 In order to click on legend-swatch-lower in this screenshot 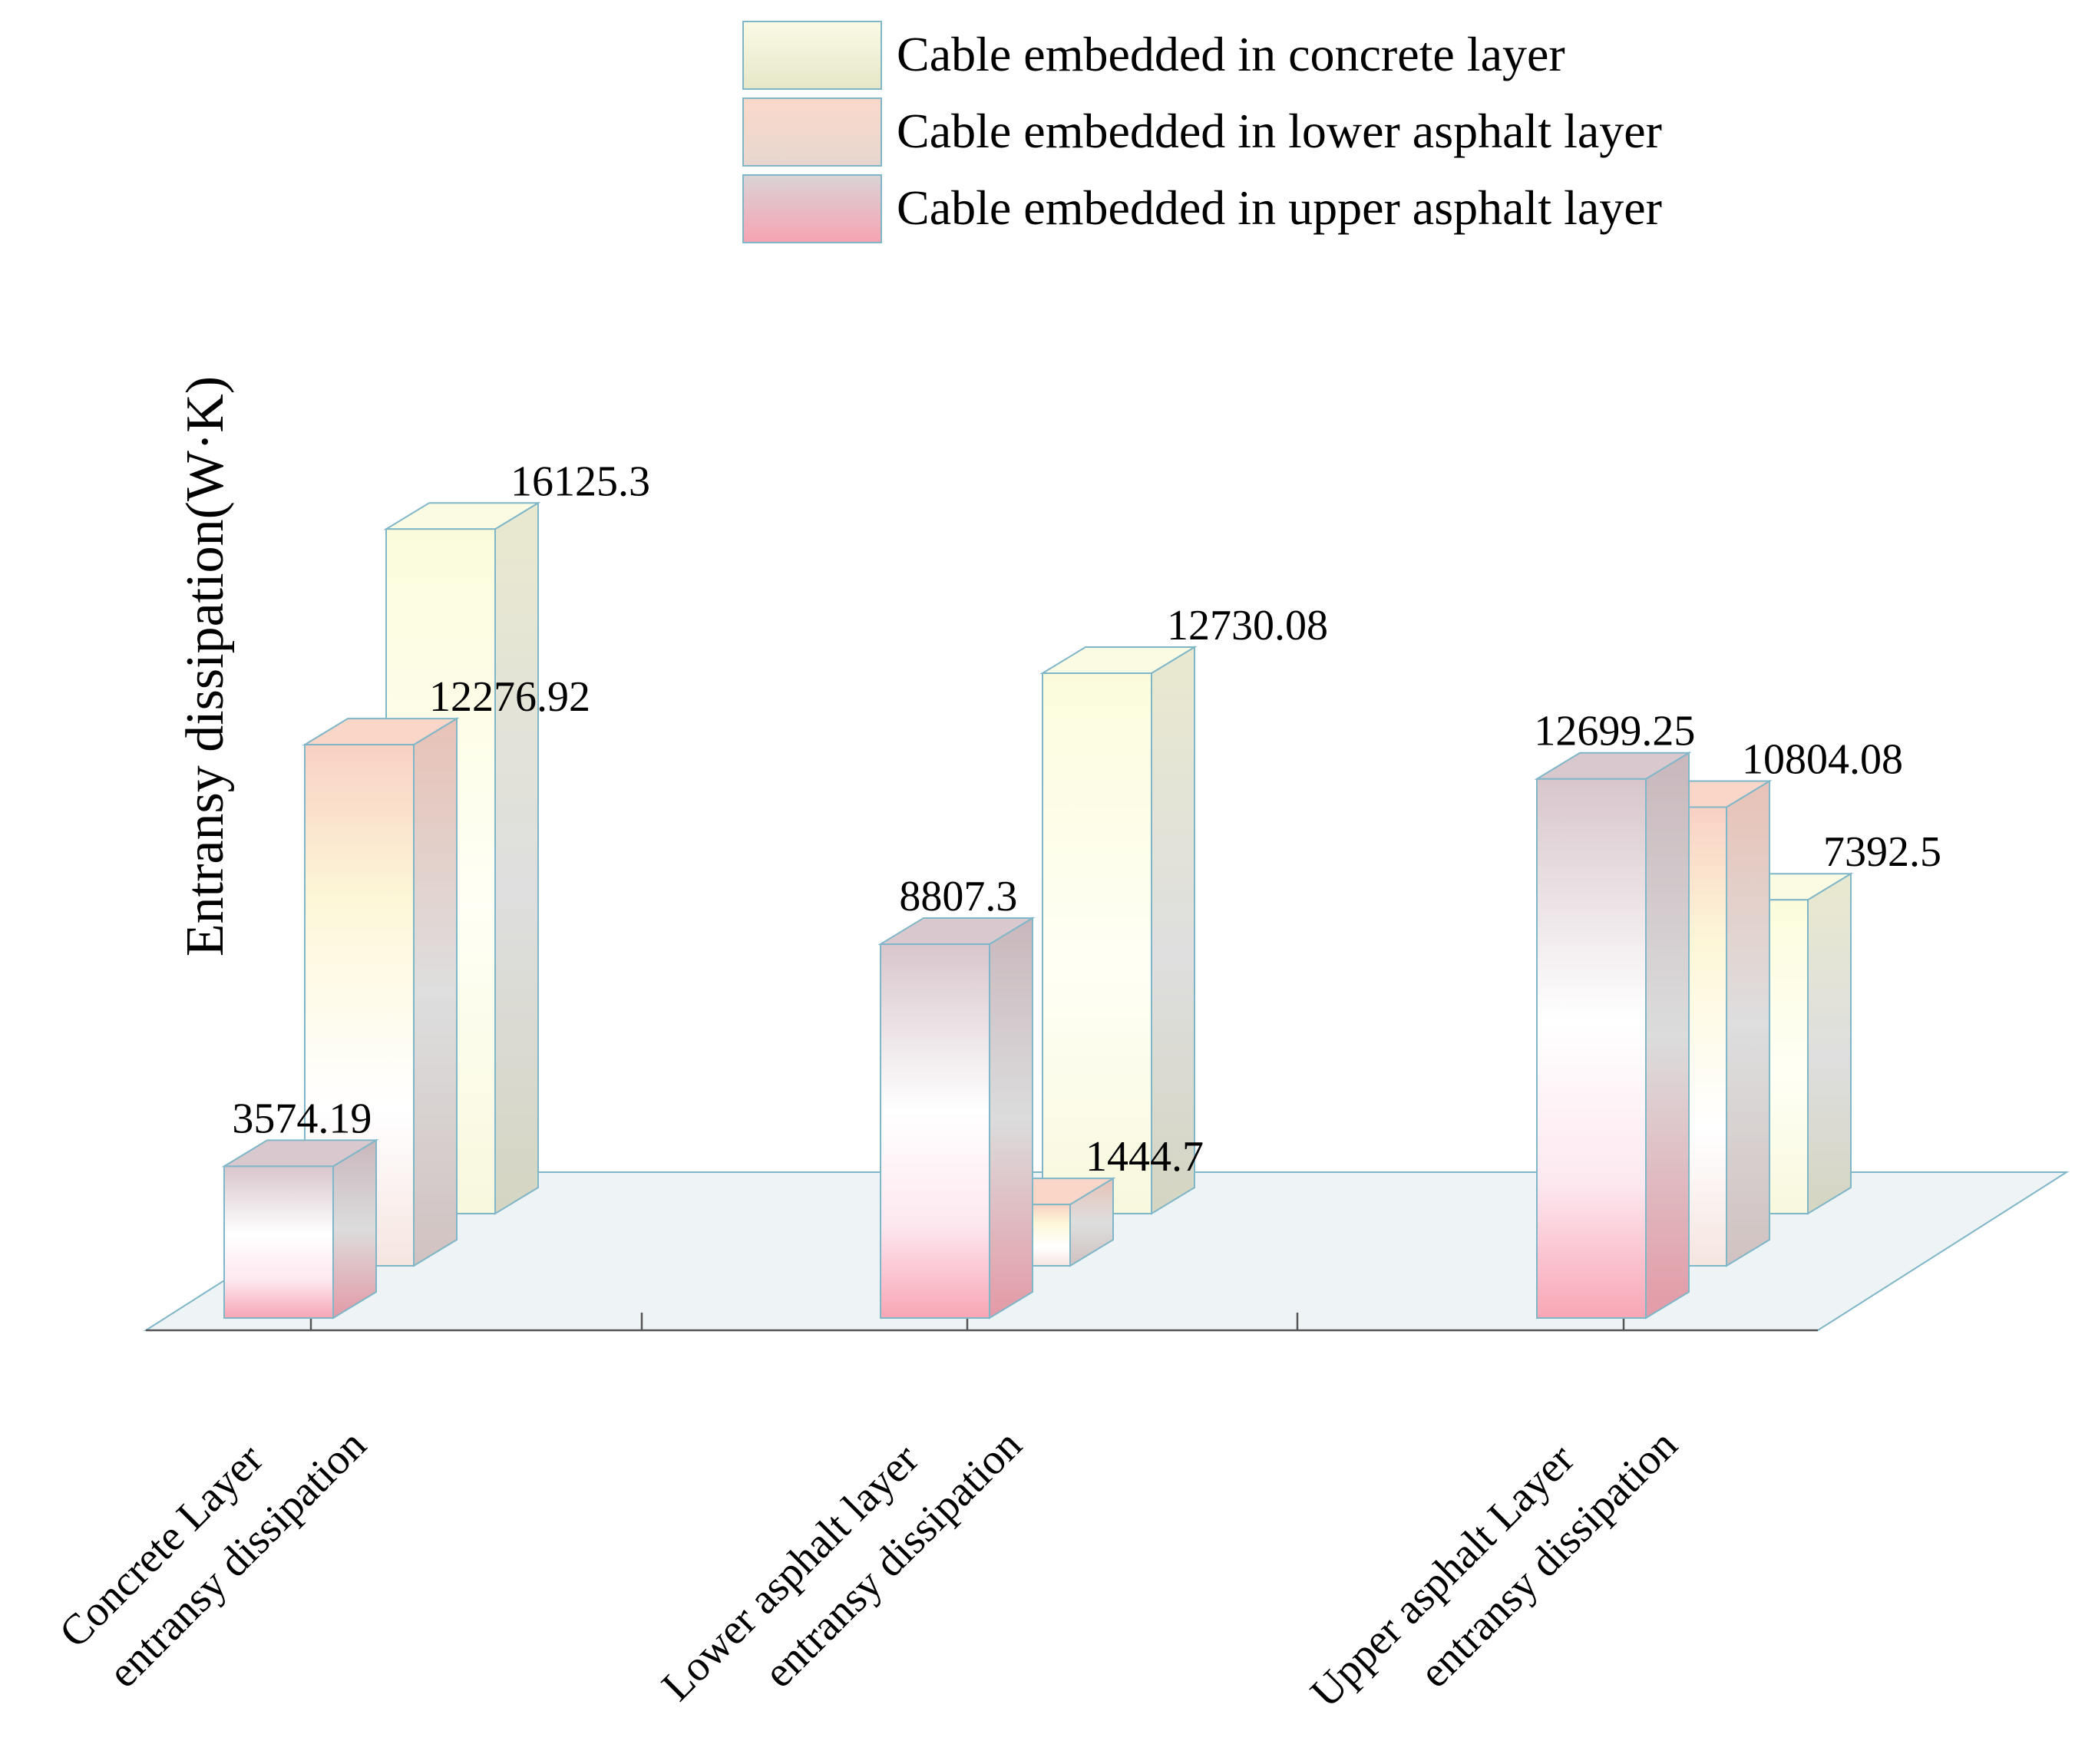, I will do `click(812, 132)`.